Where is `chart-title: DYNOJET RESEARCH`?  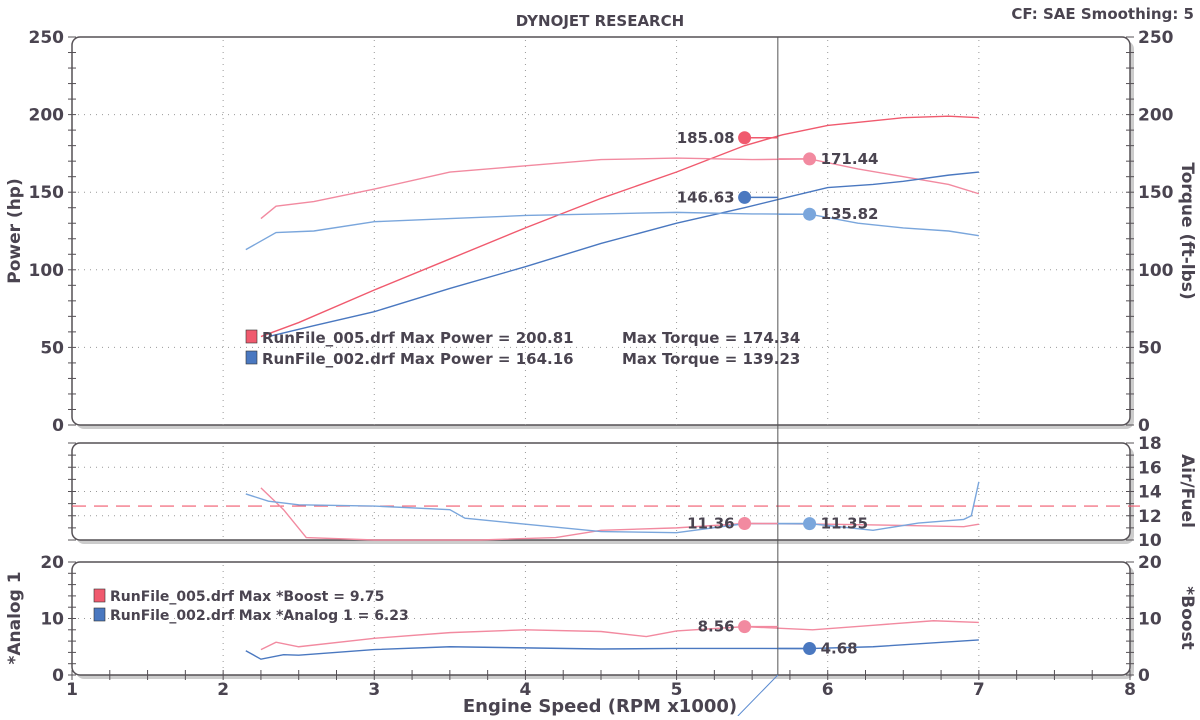 chart-title: DYNOJET RESEARCH is located at coordinates (600, 21).